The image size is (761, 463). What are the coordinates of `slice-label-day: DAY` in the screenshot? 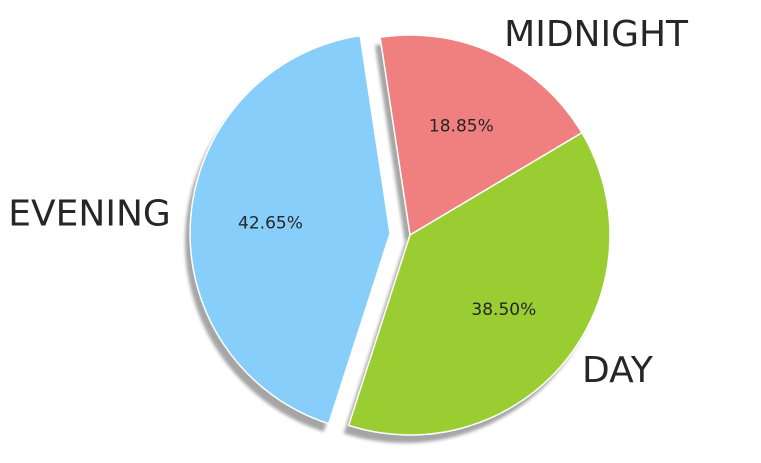 It's located at (618, 370).